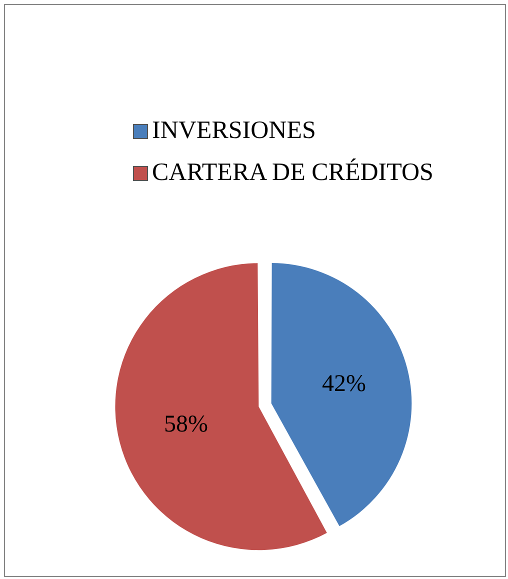  Describe the element at coordinates (186, 425) in the screenshot. I see `data-label: 58%` at that location.